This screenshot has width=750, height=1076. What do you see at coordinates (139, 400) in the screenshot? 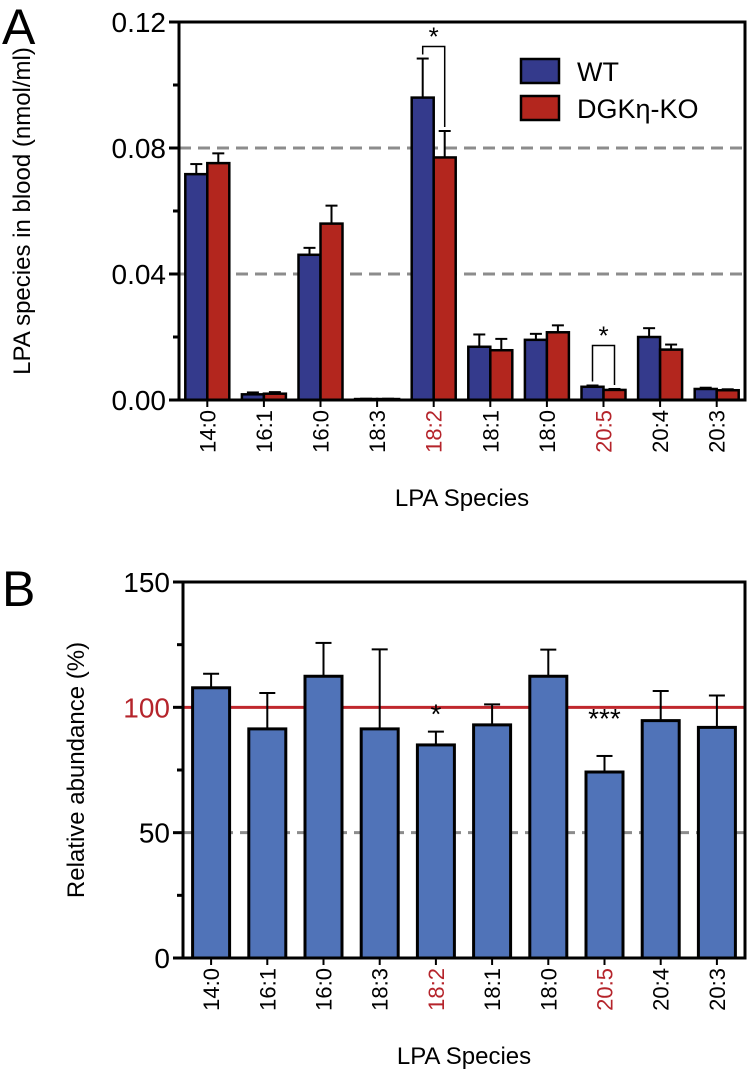
I see `y-tick-label: 0.00` at bounding box center [139, 400].